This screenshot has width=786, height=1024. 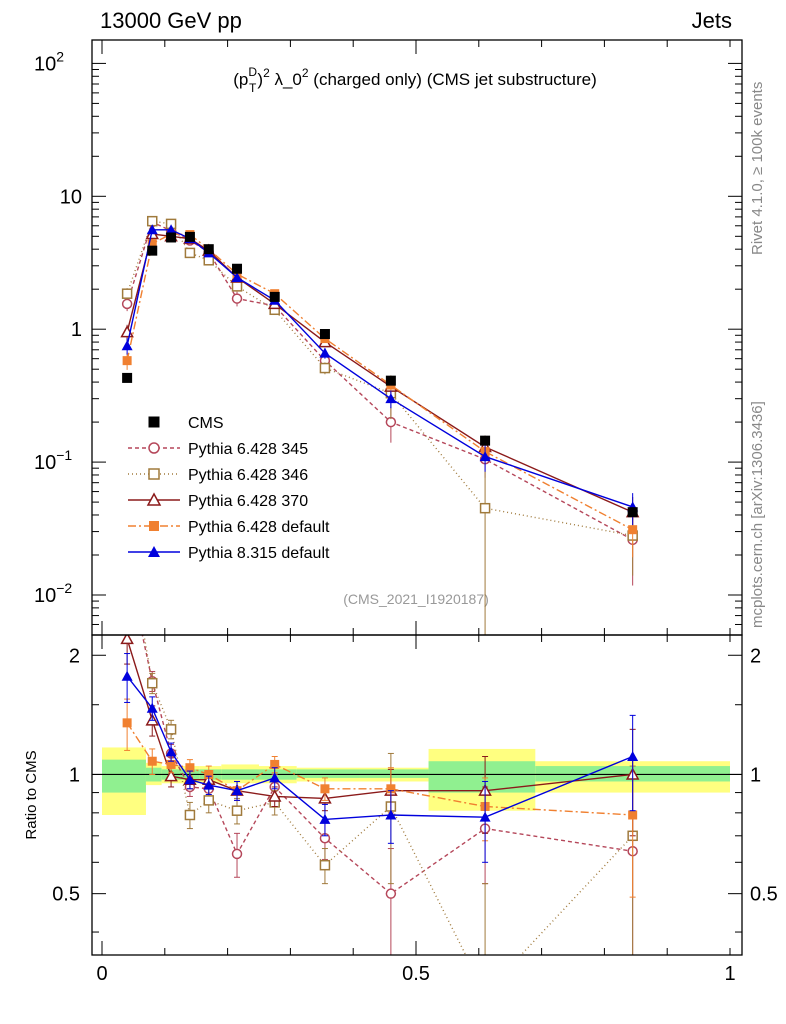 I want to click on ratio-y-tick-label-right-0: 0.5, so click(x=764, y=895).